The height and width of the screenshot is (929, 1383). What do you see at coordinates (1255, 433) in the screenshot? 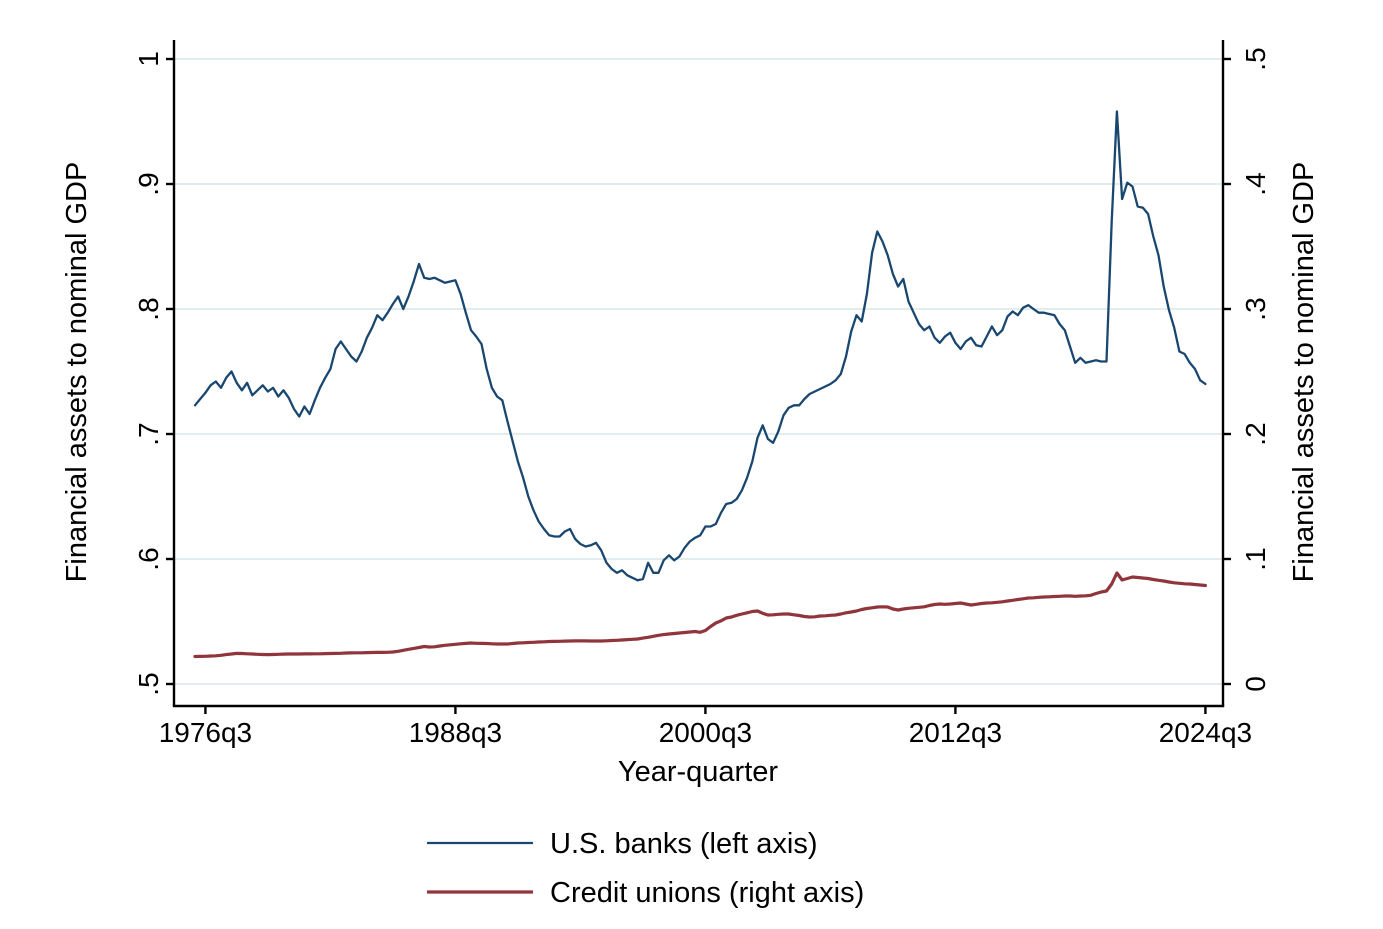
I see `y-right-tick-label: .2` at bounding box center [1255, 433].